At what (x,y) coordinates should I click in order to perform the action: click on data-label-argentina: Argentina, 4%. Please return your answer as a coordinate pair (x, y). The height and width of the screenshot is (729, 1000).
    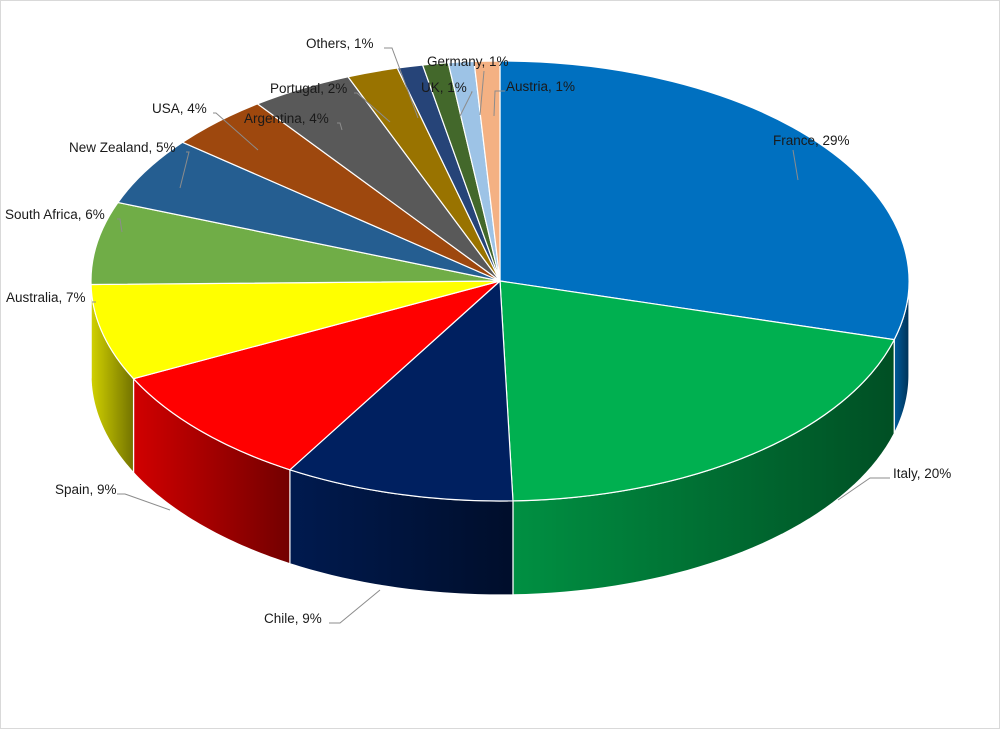
    Looking at the image, I should click on (286, 118).